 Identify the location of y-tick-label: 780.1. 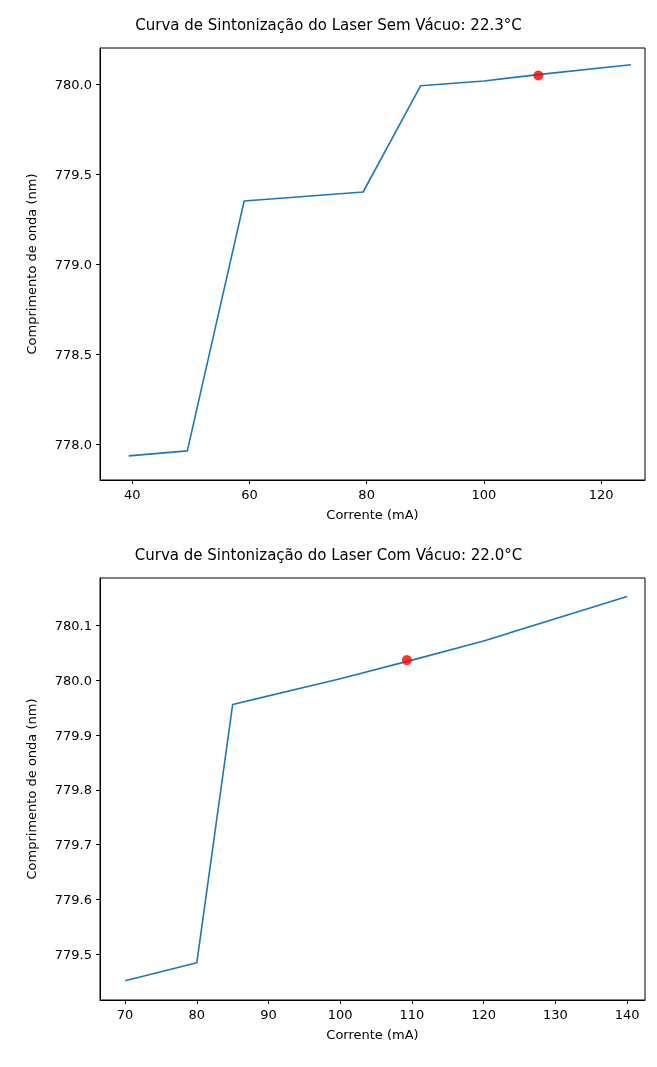
(73, 626).